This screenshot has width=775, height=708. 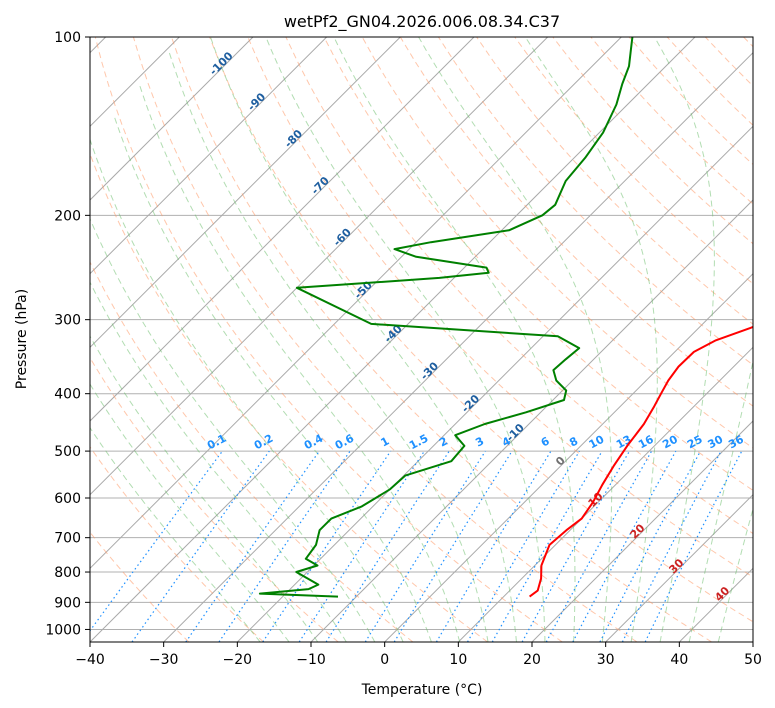 I want to click on y-tick-label: 1000, so click(x=63, y=630).